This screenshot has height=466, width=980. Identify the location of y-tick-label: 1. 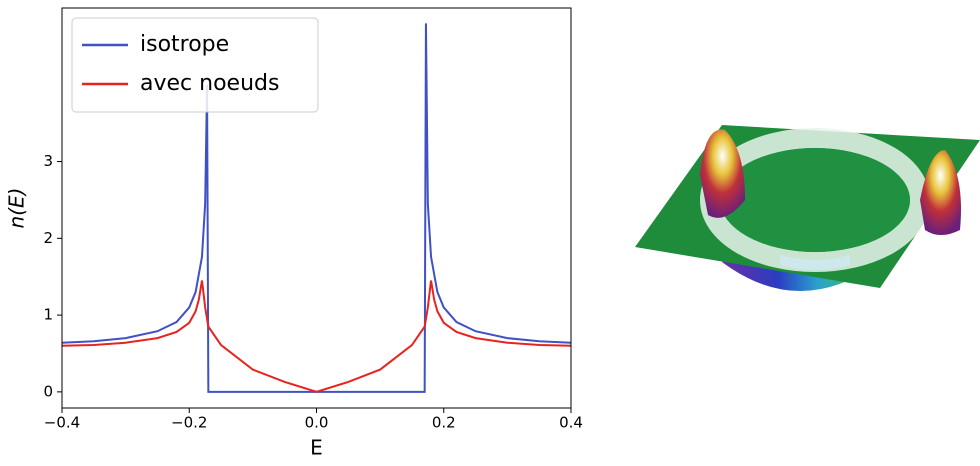
(48, 315).